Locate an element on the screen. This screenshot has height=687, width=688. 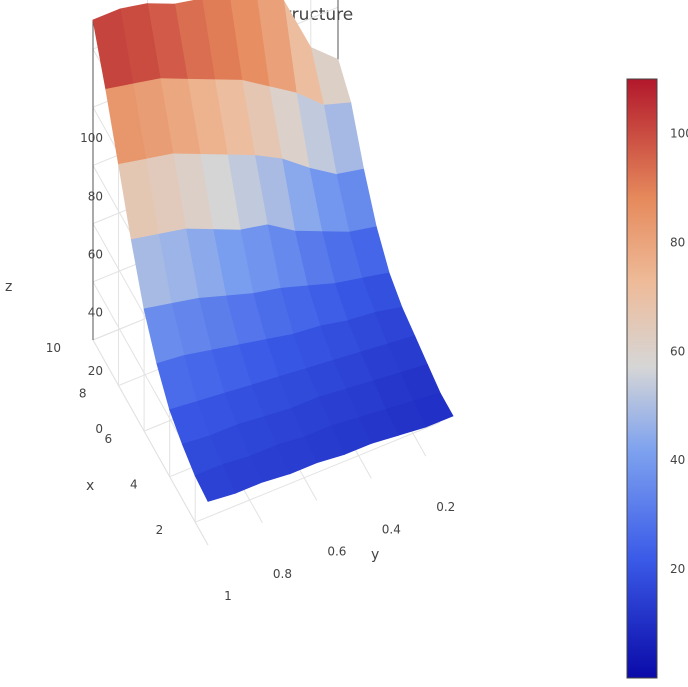
y-tick-label: 0.8 is located at coordinates (282, 574).